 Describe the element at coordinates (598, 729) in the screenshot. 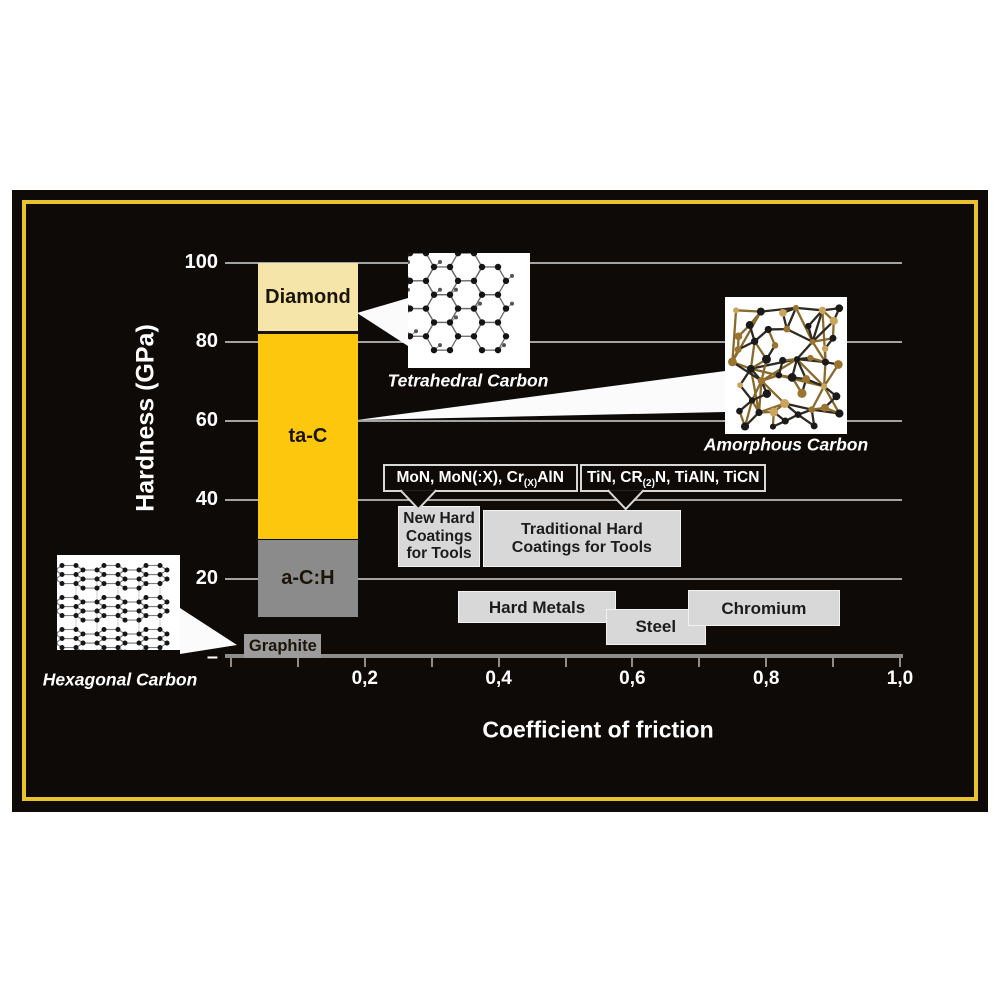

I see `x-axis-title: Coefficient of friction` at that location.